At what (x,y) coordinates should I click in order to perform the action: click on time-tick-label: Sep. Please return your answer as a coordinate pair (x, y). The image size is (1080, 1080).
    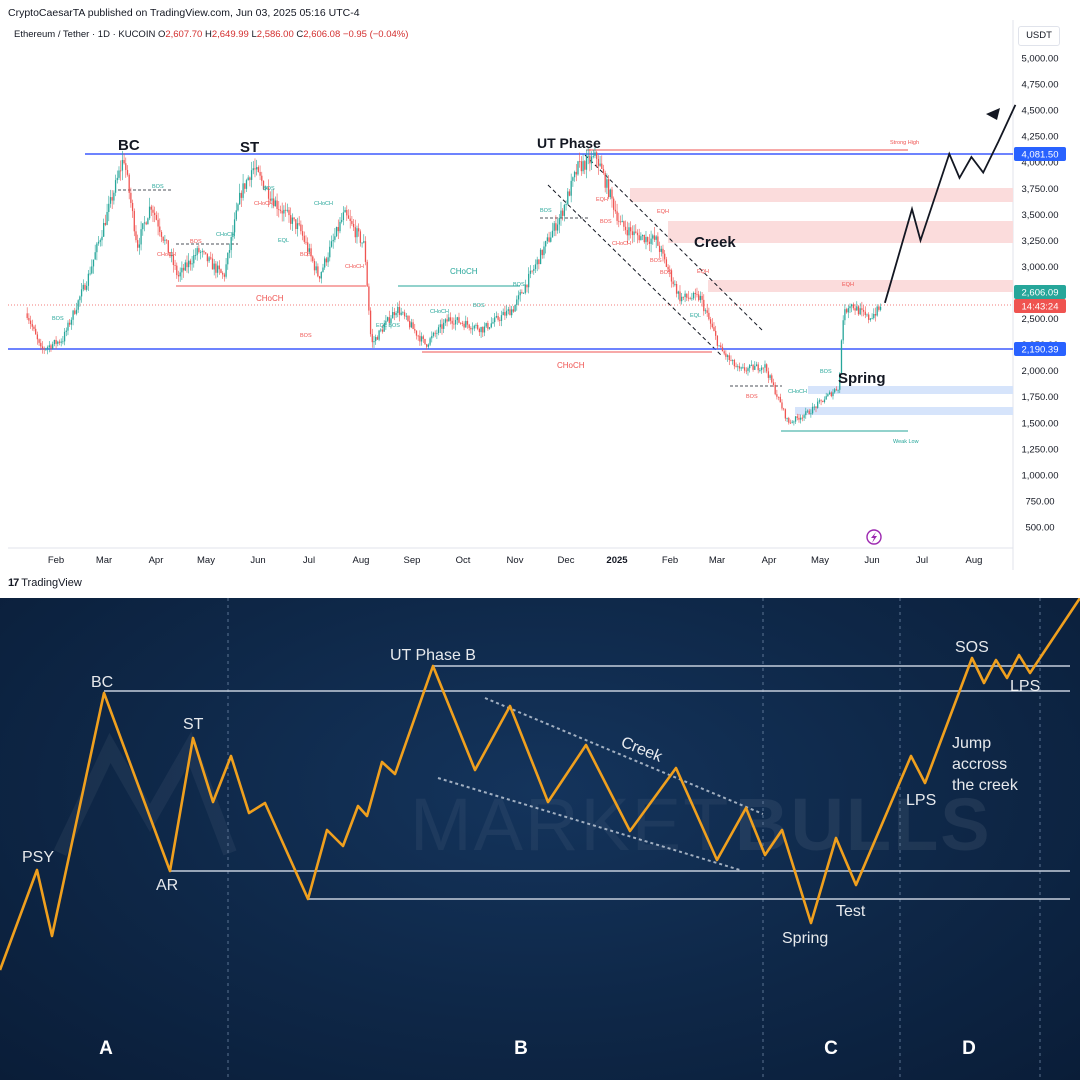
    Looking at the image, I should click on (412, 560).